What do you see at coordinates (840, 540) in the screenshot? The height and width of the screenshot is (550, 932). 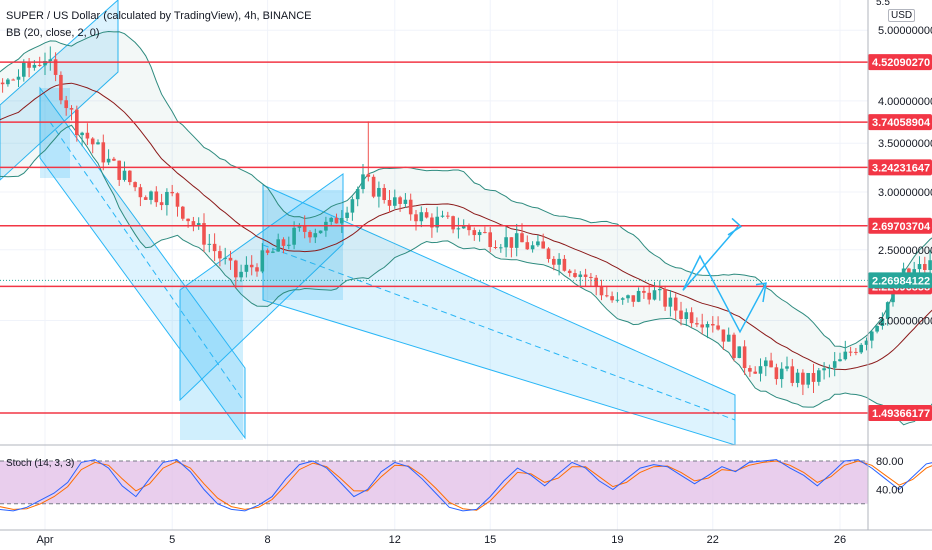 I see `time-tick-7: 26` at bounding box center [840, 540].